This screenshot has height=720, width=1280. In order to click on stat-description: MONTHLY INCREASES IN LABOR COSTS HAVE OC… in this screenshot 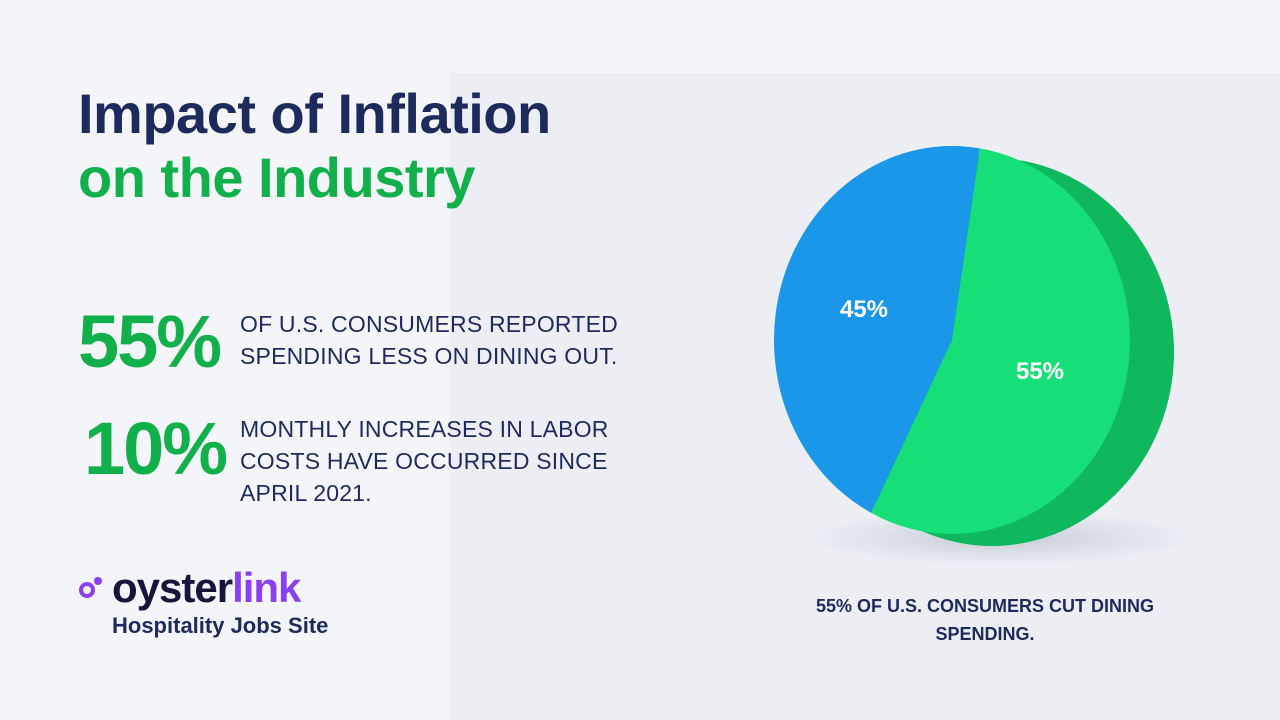, I will do `click(424, 461)`.